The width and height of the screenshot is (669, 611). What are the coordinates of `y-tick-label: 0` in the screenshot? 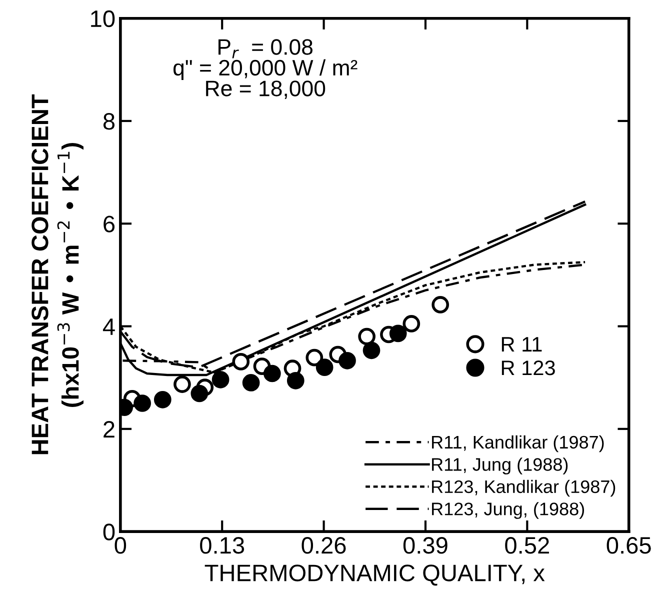 It's located at (109, 532).